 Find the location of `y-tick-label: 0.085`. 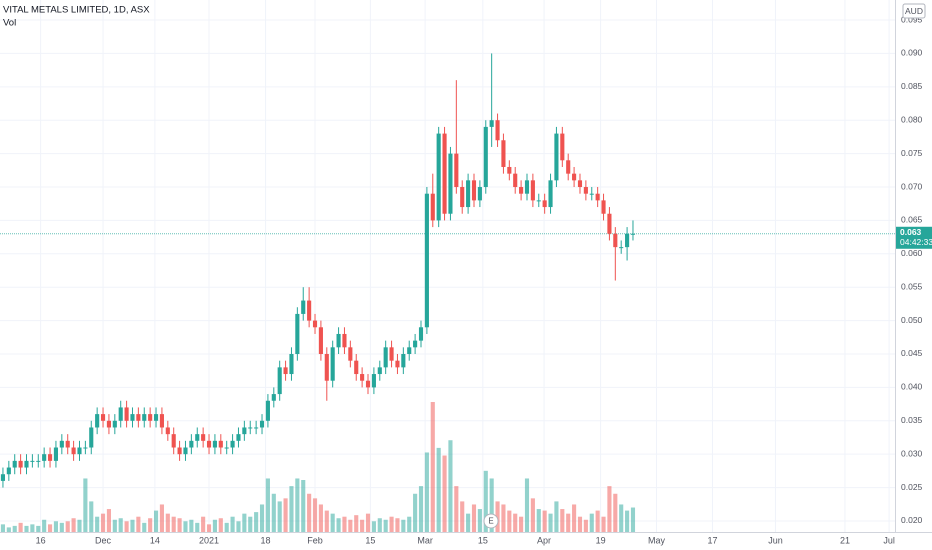

y-tick-label: 0.085 is located at coordinates (912, 86).